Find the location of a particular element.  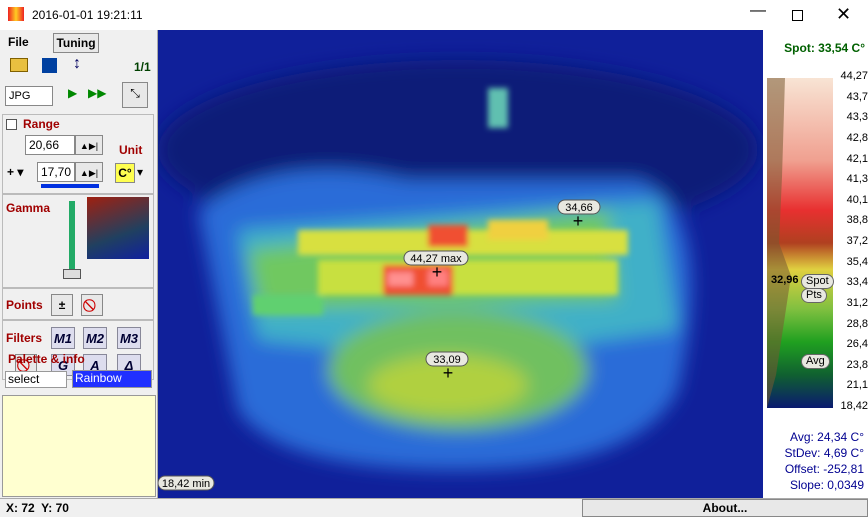

scale-tag: Pts is located at coordinates (814, 295).